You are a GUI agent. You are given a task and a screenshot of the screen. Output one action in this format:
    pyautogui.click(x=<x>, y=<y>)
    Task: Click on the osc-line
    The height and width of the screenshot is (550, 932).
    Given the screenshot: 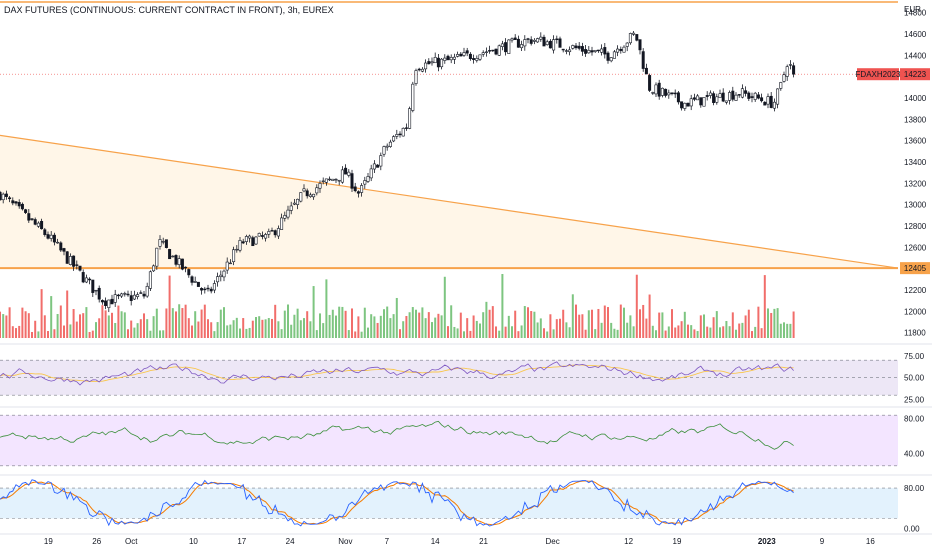 What is the action you would take?
    pyautogui.click(x=397, y=435)
    